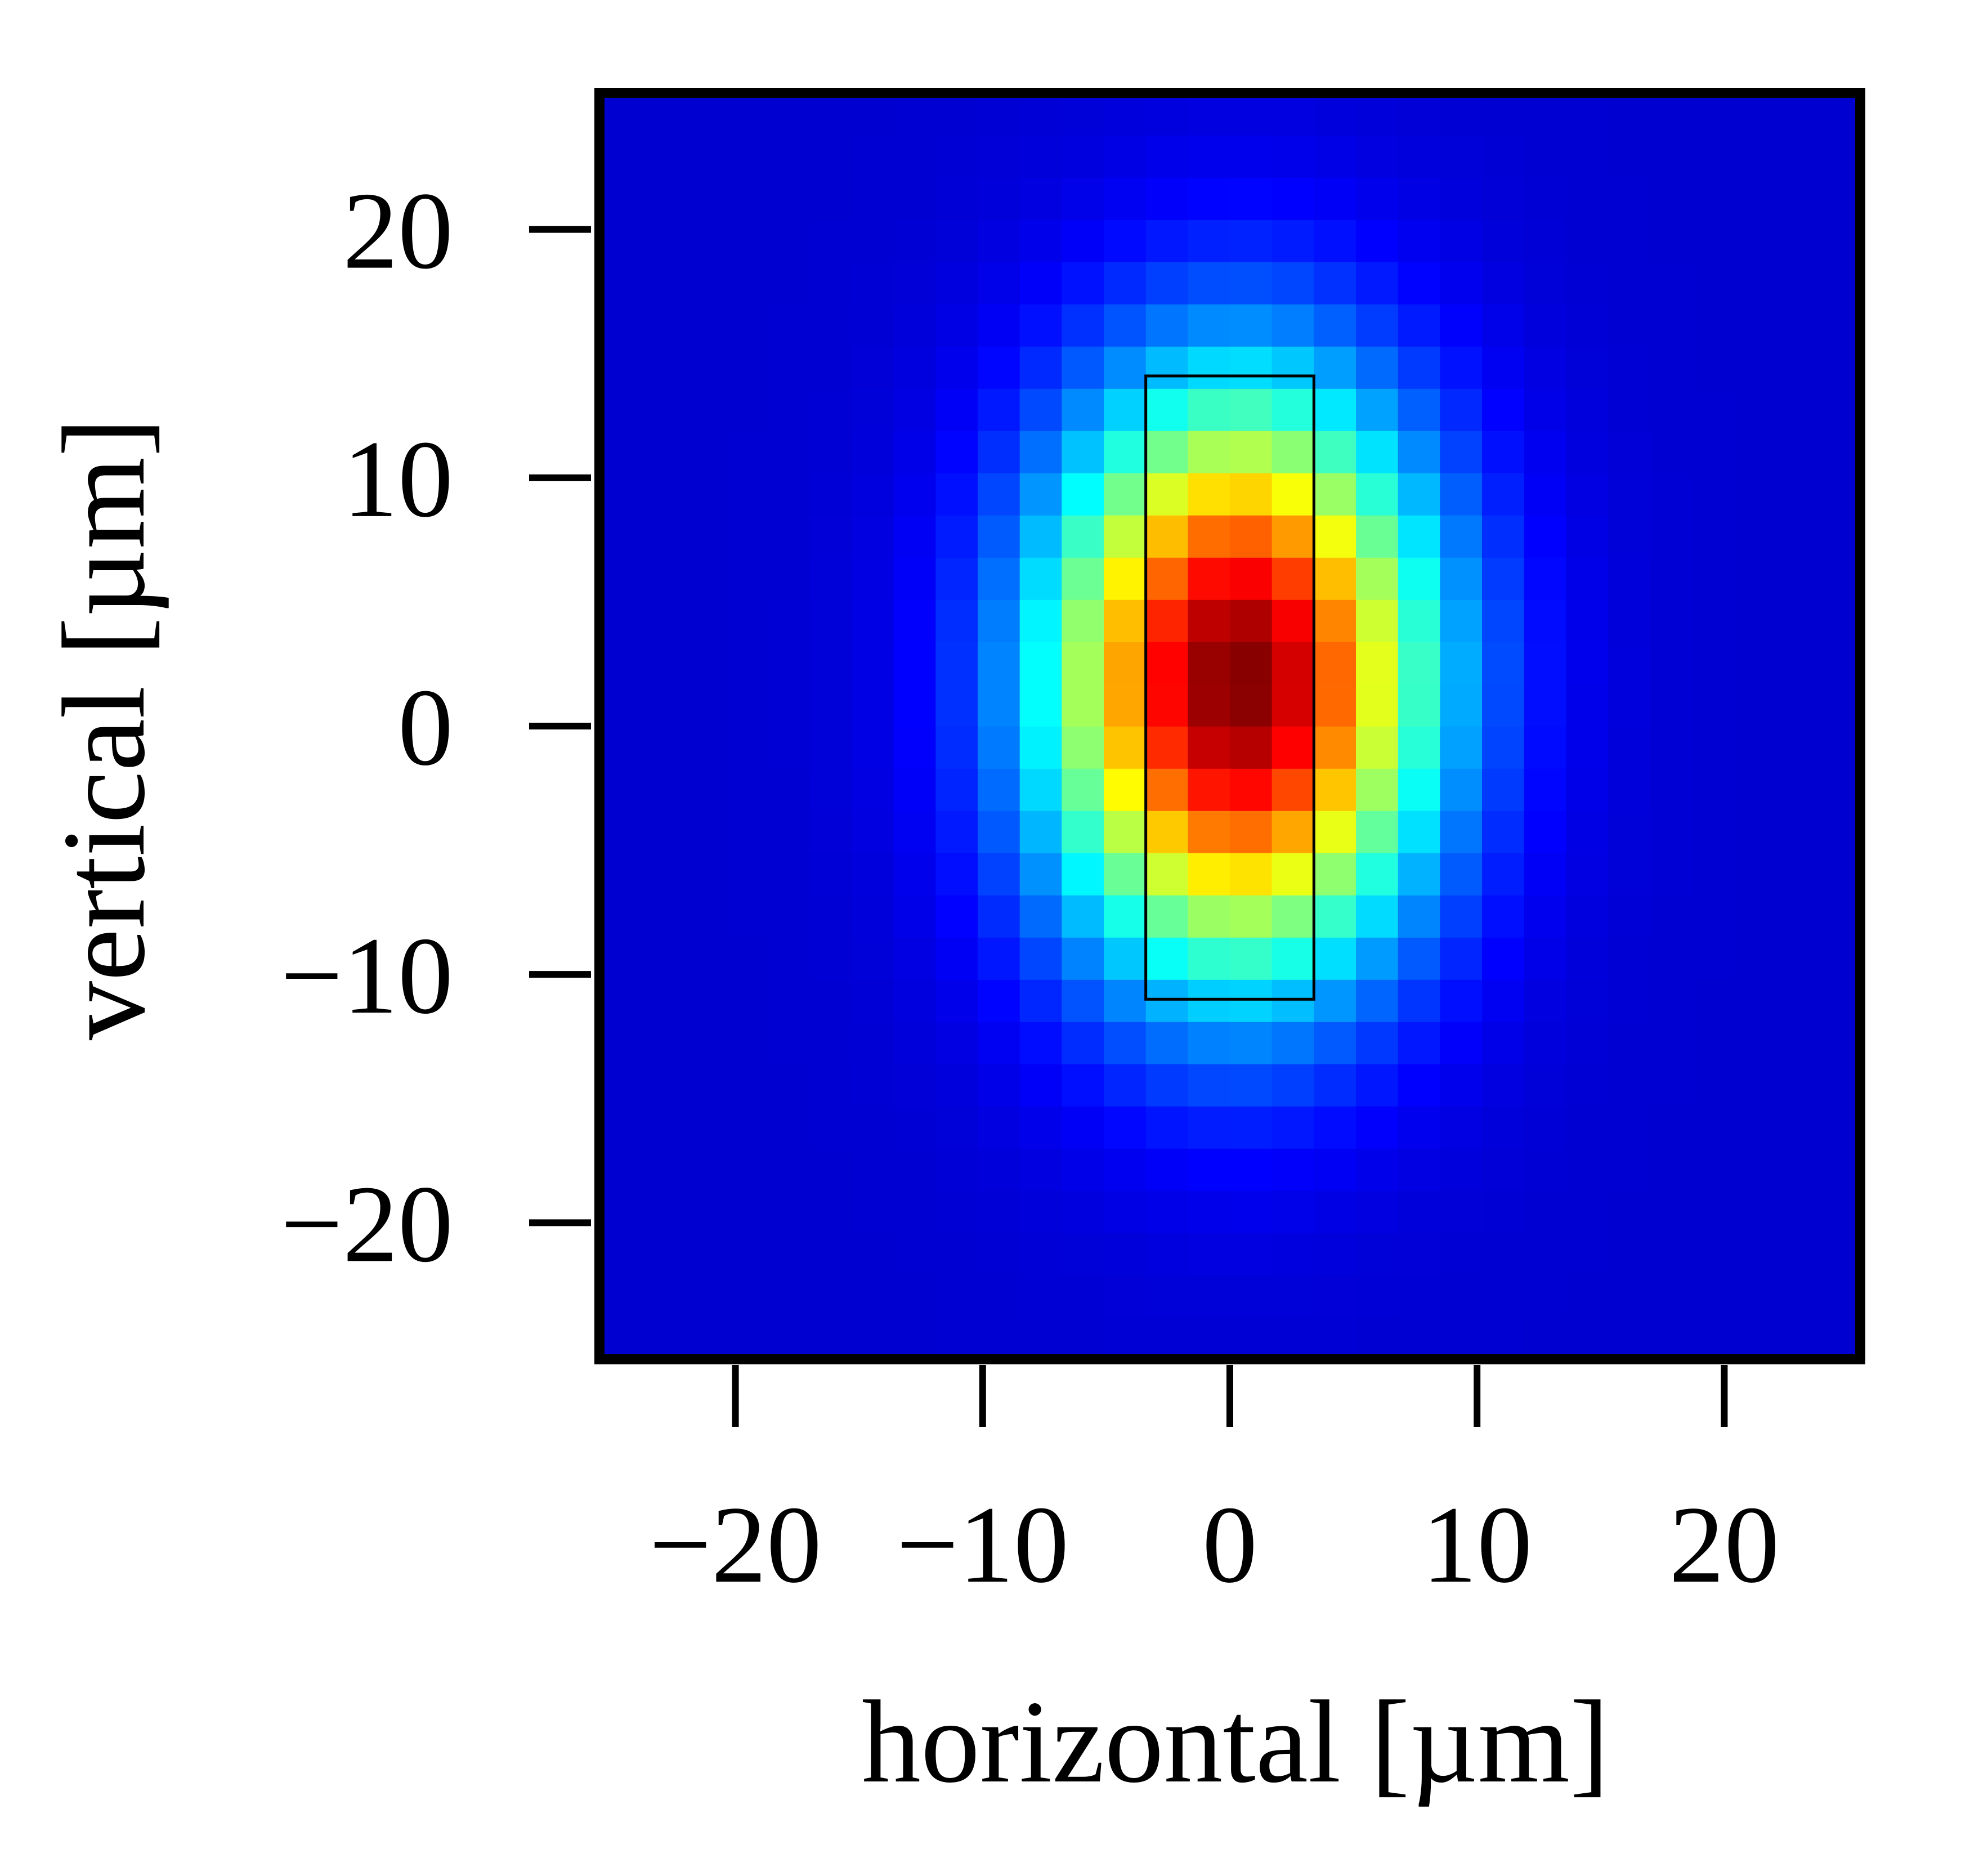 The image size is (1970, 1876). What do you see at coordinates (435, 727) in the screenshot?
I see `y-axis-ticks: −20 −10 0 10 20` at bounding box center [435, 727].